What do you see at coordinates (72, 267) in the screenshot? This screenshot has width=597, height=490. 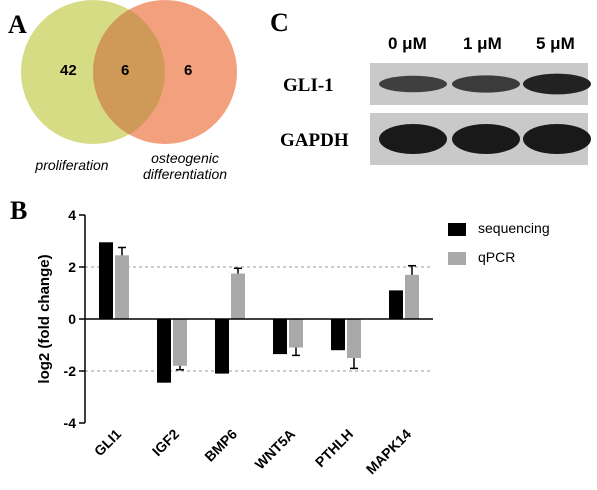 I see `y-tick-label: 2` at bounding box center [72, 267].